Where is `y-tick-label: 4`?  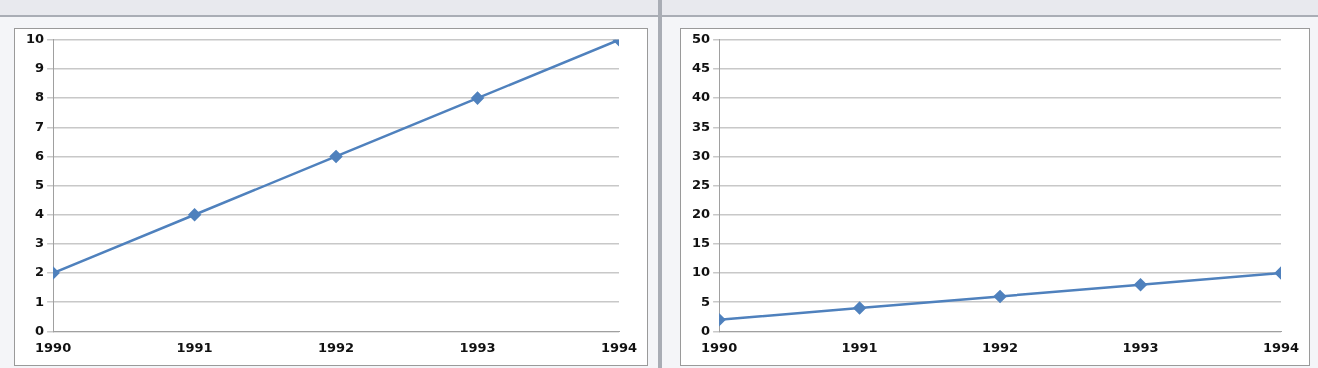
y-tick-label: 4 is located at coordinates (40, 214).